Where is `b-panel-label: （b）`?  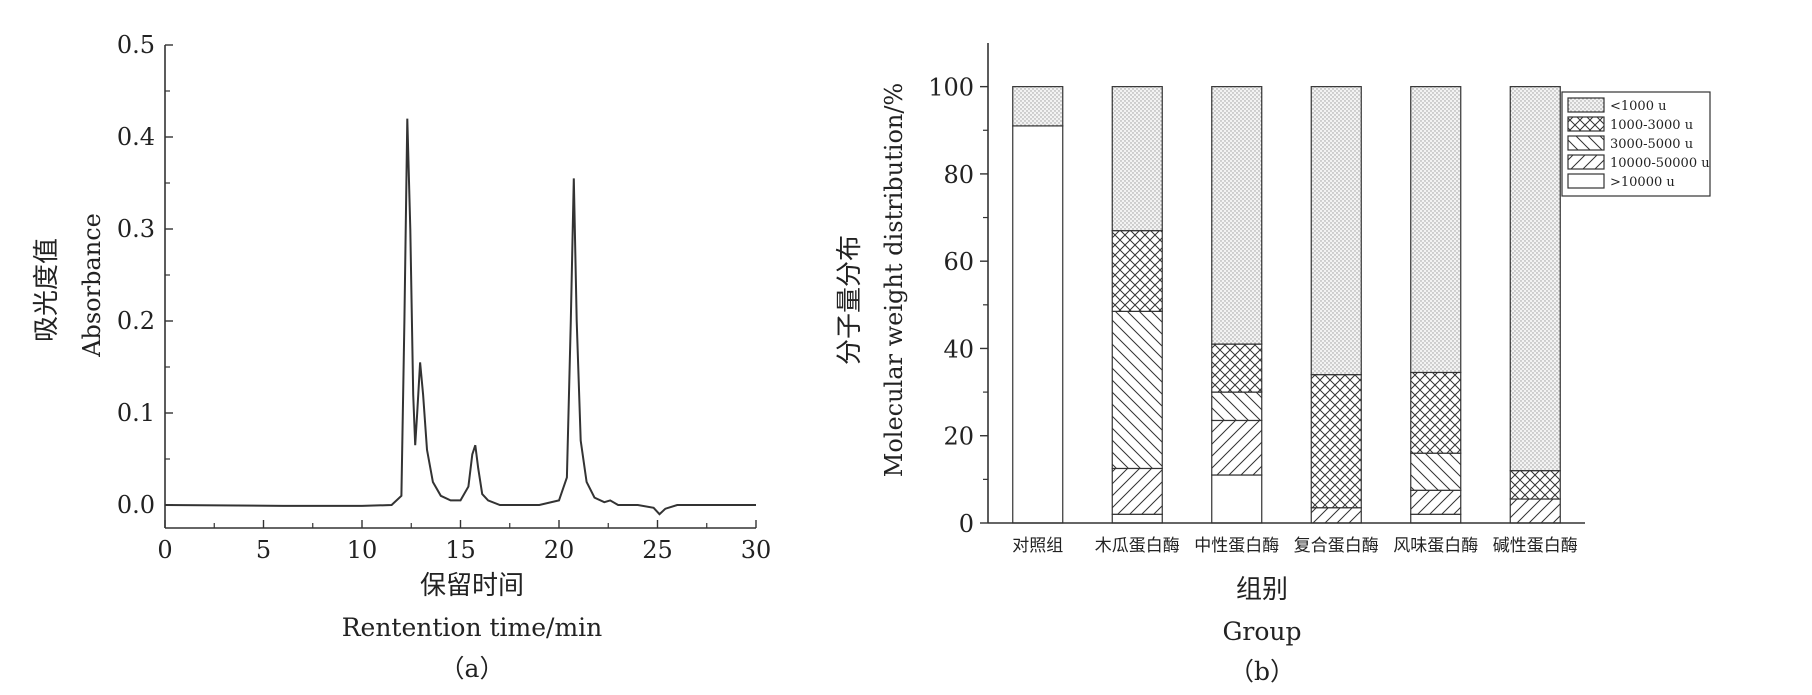 b-panel-label: （b） is located at coordinates (1262, 671).